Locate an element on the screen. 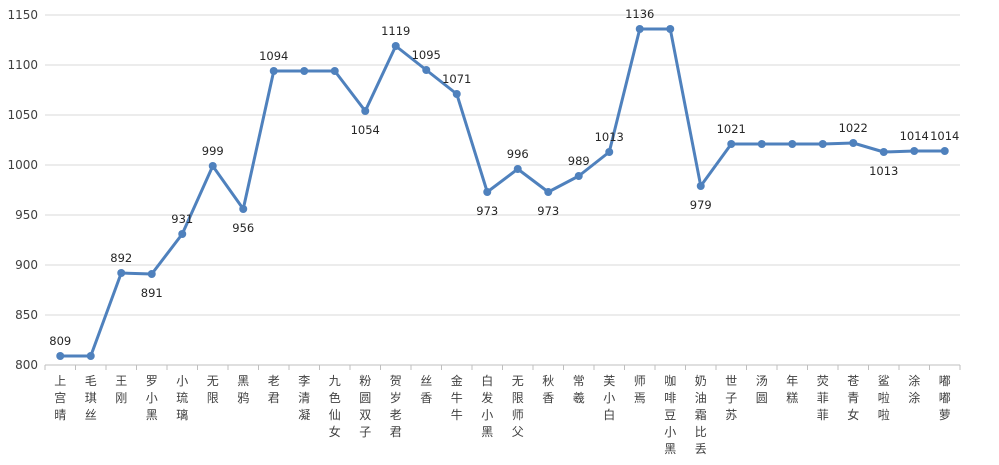  x-tick-label: 芙小白 is located at coordinates (609, 398).